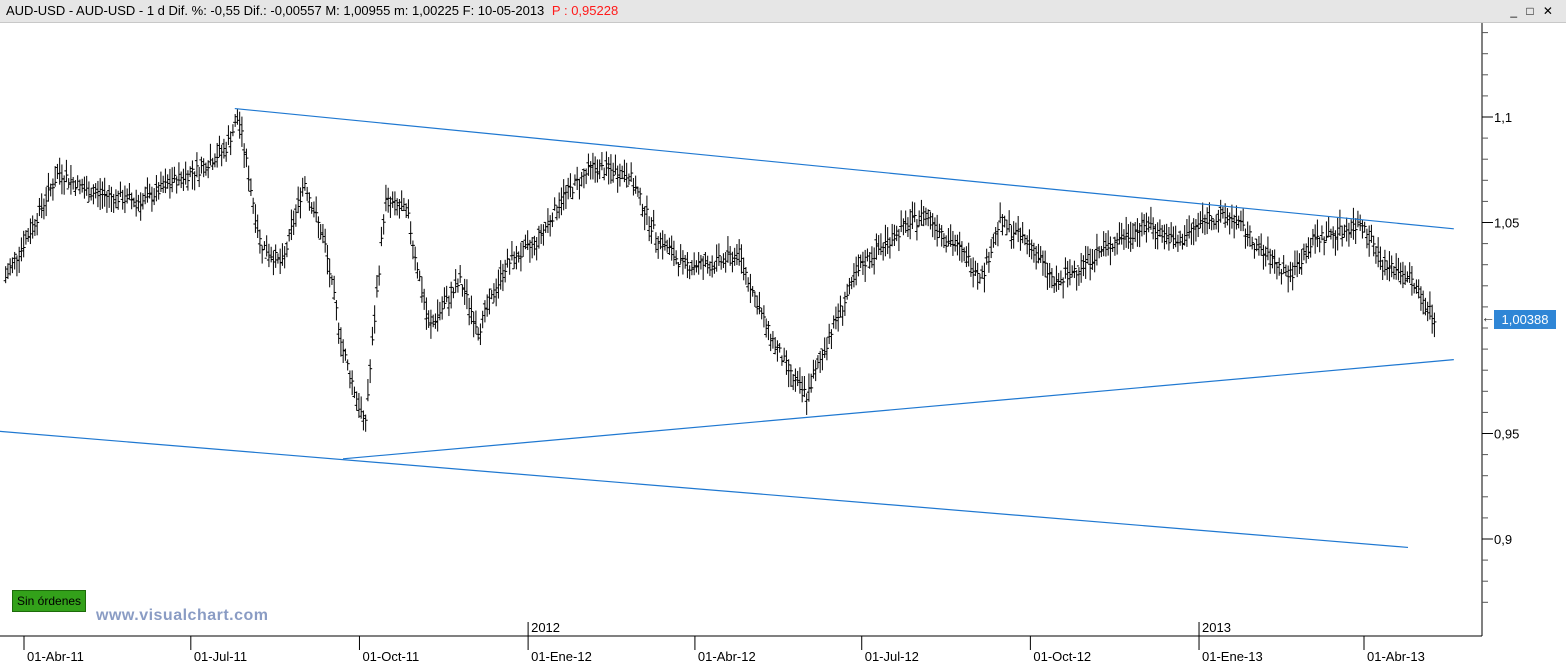 This screenshot has height=664, width=1566. What do you see at coordinates (1232, 656) in the screenshot?
I see `x-tick-label: 01-Ene-13` at bounding box center [1232, 656].